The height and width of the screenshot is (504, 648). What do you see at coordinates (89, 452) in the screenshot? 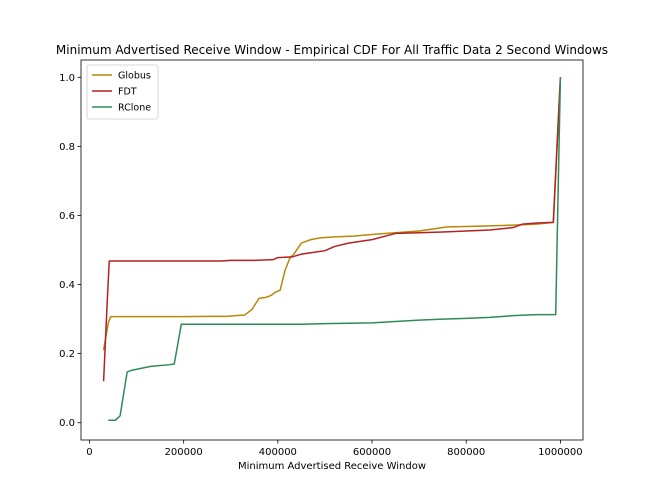
I see `x-tick-label: 0` at bounding box center [89, 452].